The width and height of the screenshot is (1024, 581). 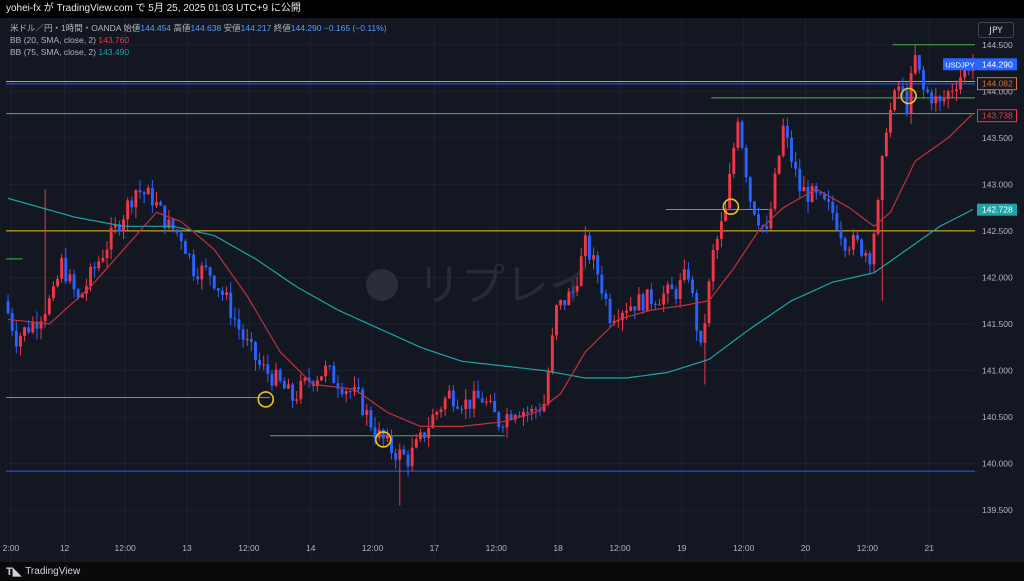 I want to click on price-badge, so click(x=997, y=64).